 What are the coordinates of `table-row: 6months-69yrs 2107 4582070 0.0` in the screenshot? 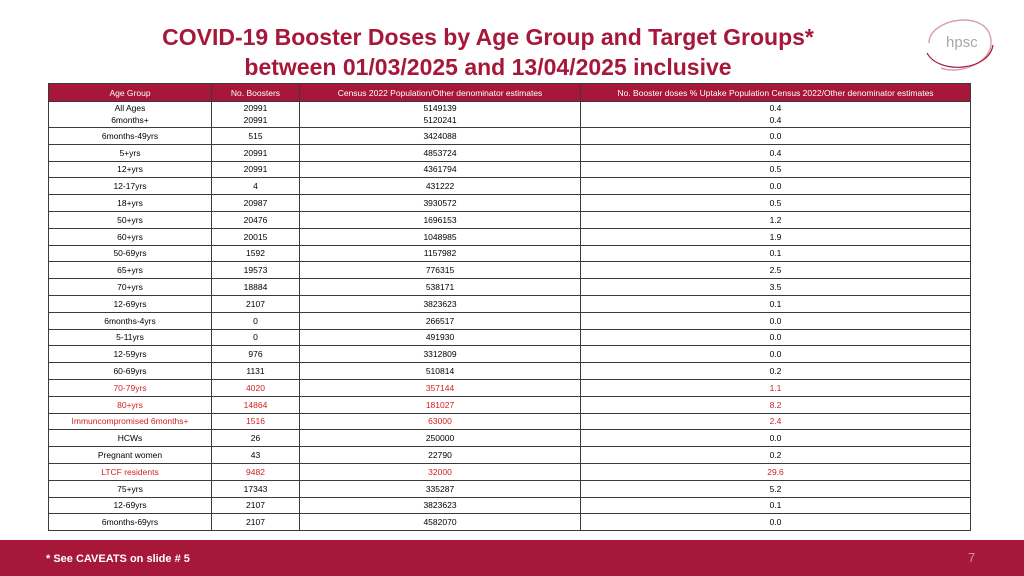 It's located at (509, 522).